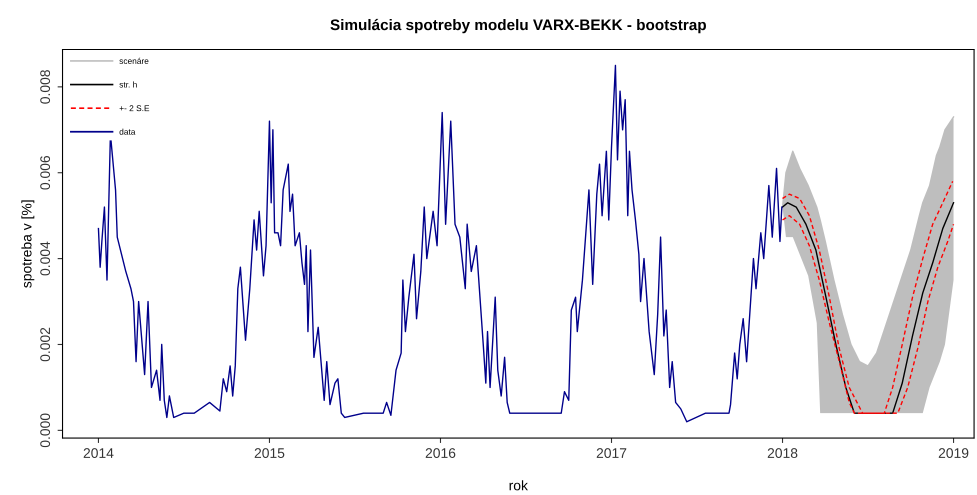 The height and width of the screenshot is (495, 977). Describe the element at coordinates (128, 131) in the screenshot. I see `legend-label: data` at that location.